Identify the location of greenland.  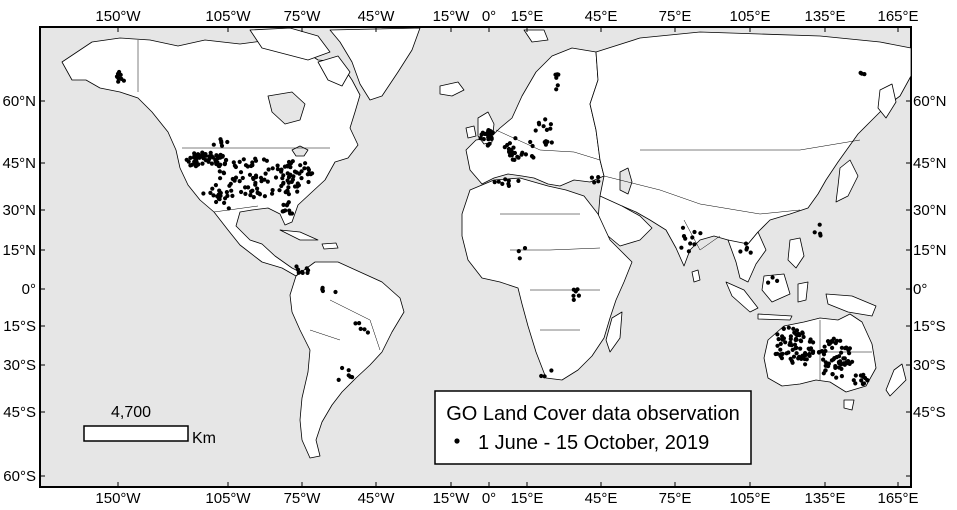
(375, 64).